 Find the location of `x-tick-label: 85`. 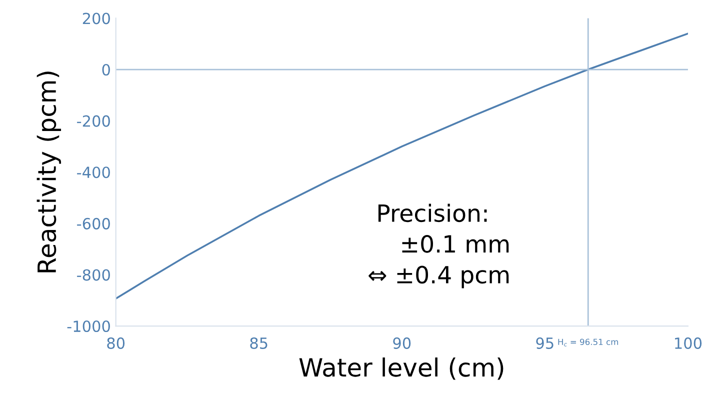

x-tick-label: 85 is located at coordinates (259, 343).